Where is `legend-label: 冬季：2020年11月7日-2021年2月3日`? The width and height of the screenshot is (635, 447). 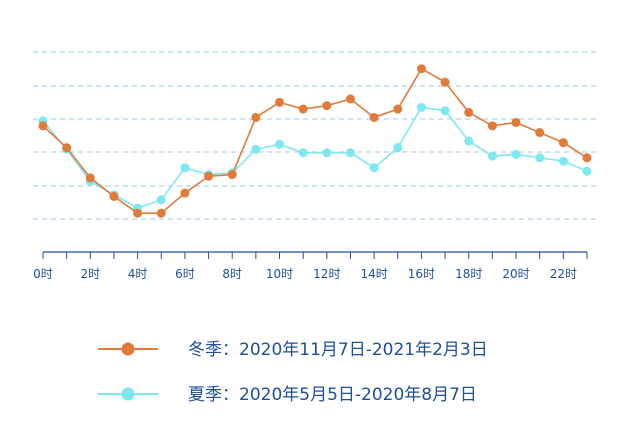 legend-label: 冬季：2020年11月7日-2021年2月3日 is located at coordinates (338, 350).